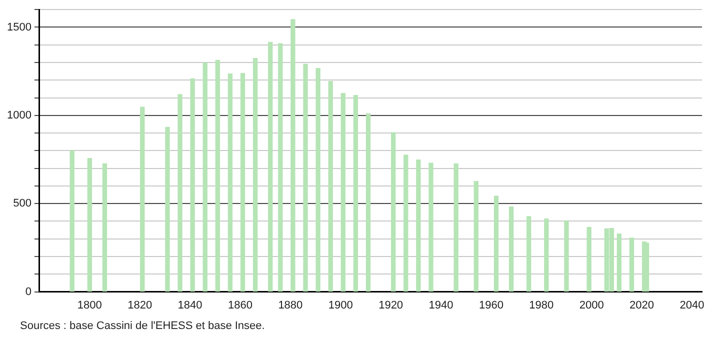 The image size is (710, 340). I want to click on x-tick-label: 1880, so click(290, 305).